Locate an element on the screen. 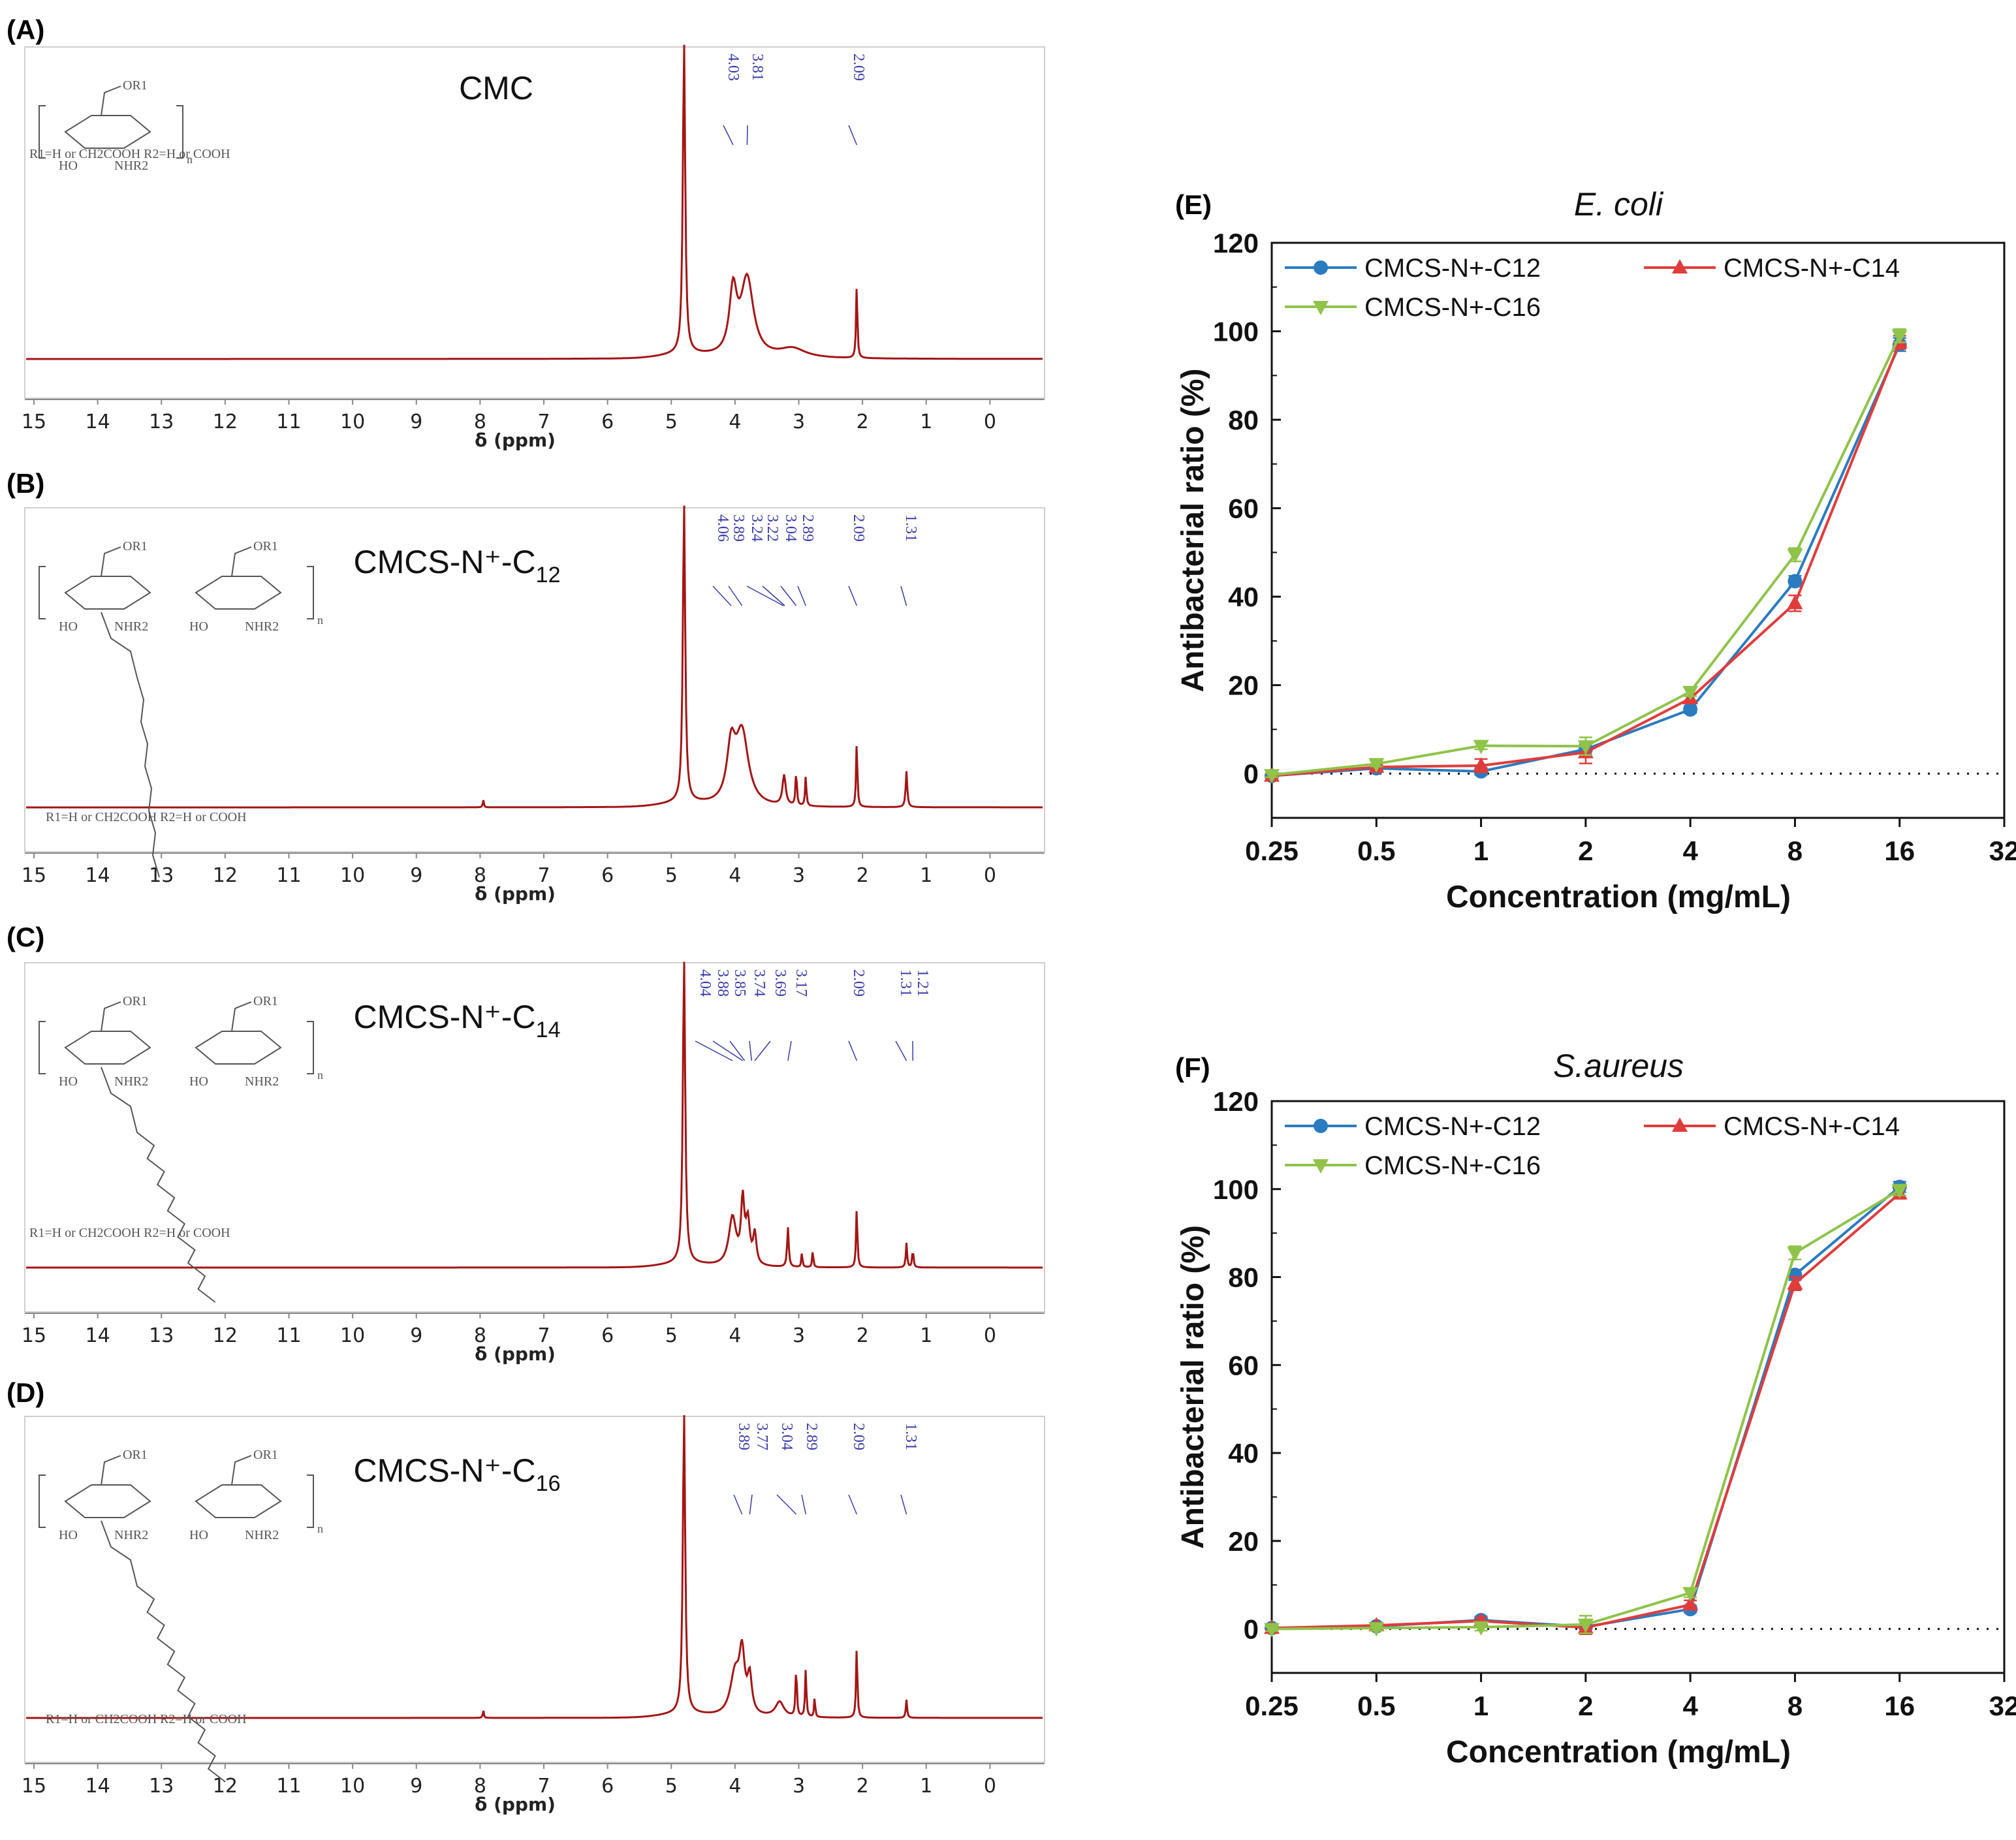 This screenshot has width=2016, height=1840. legend-marker is located at coordinates (1321, 308).